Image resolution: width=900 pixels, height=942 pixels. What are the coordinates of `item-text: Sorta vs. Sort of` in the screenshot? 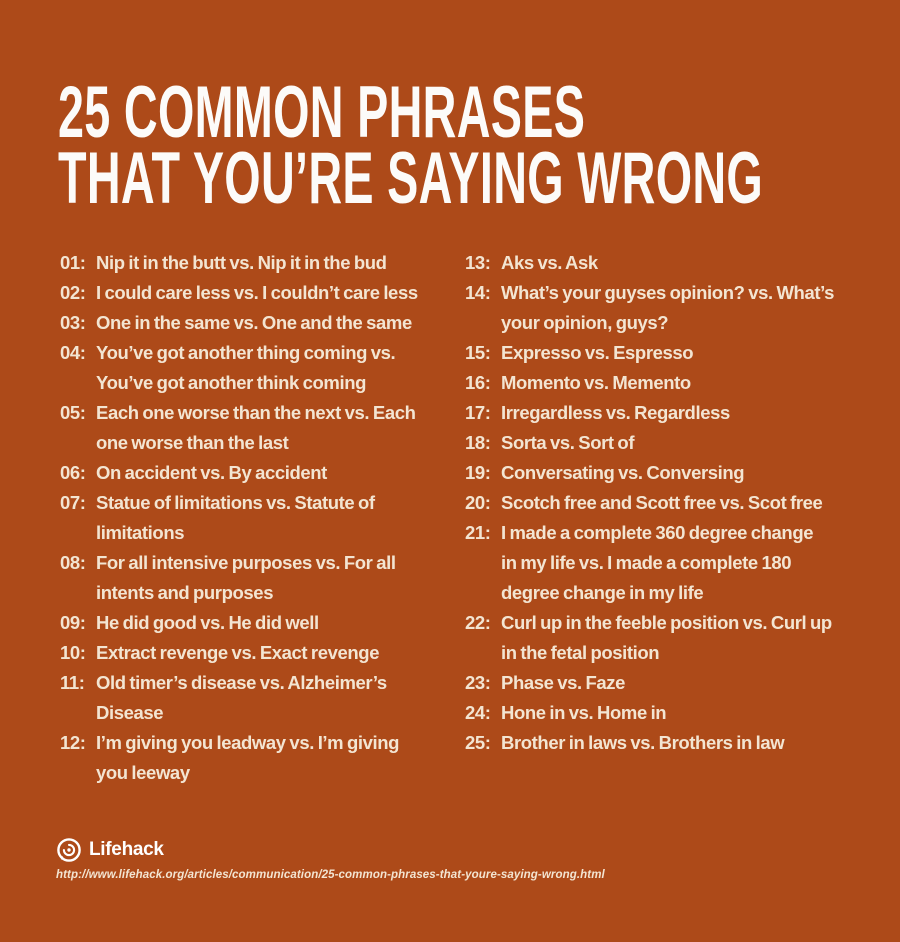 It's located at (568, 442).